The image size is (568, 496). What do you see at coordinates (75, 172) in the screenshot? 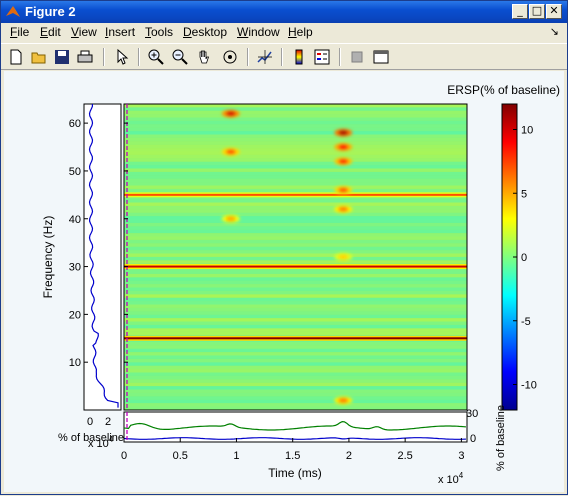
I see `y-tick-label: 50` at bounding box center [75, 172].